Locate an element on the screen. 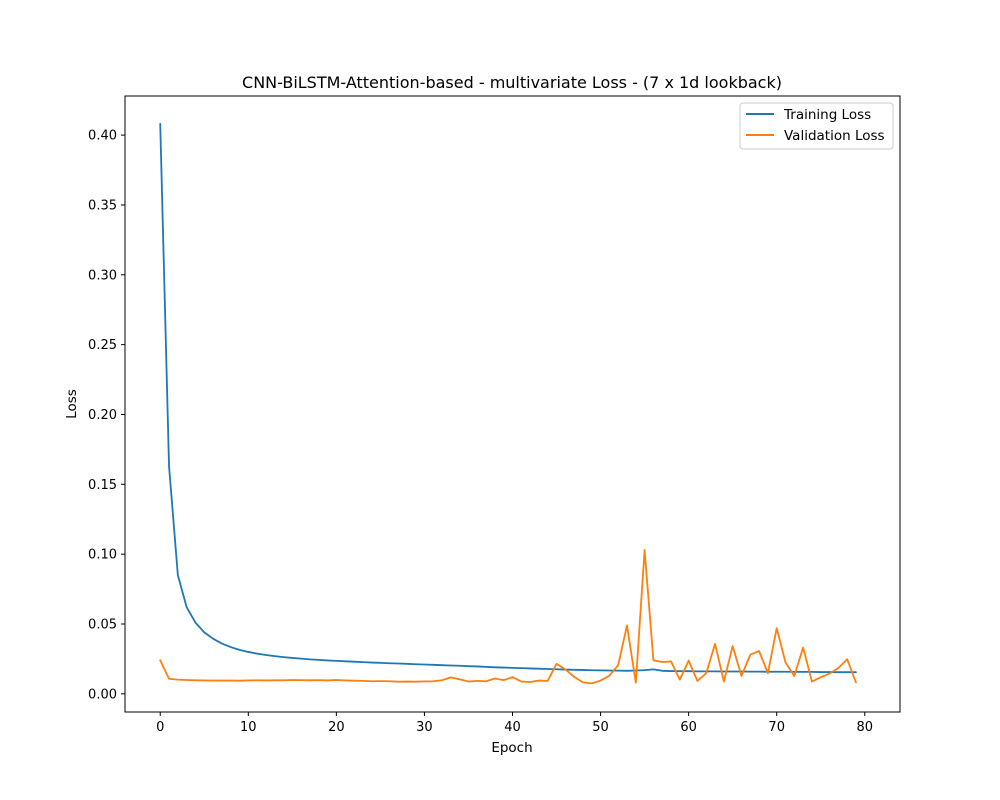 This screenshot has height=800, width=1000. x-axis-label: Epoch is located at coordinates (511, 748).